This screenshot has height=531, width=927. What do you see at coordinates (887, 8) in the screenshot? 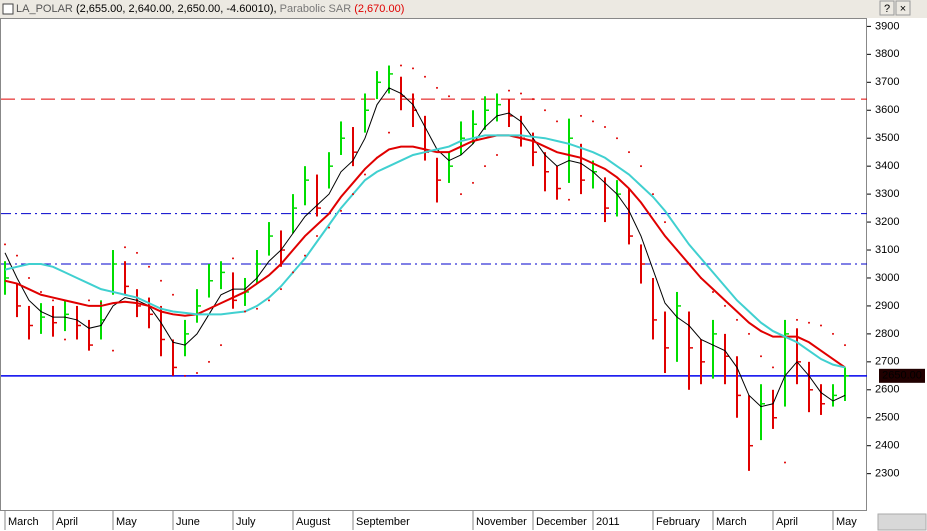
I see `help-button` at bounding box center [887, 8].